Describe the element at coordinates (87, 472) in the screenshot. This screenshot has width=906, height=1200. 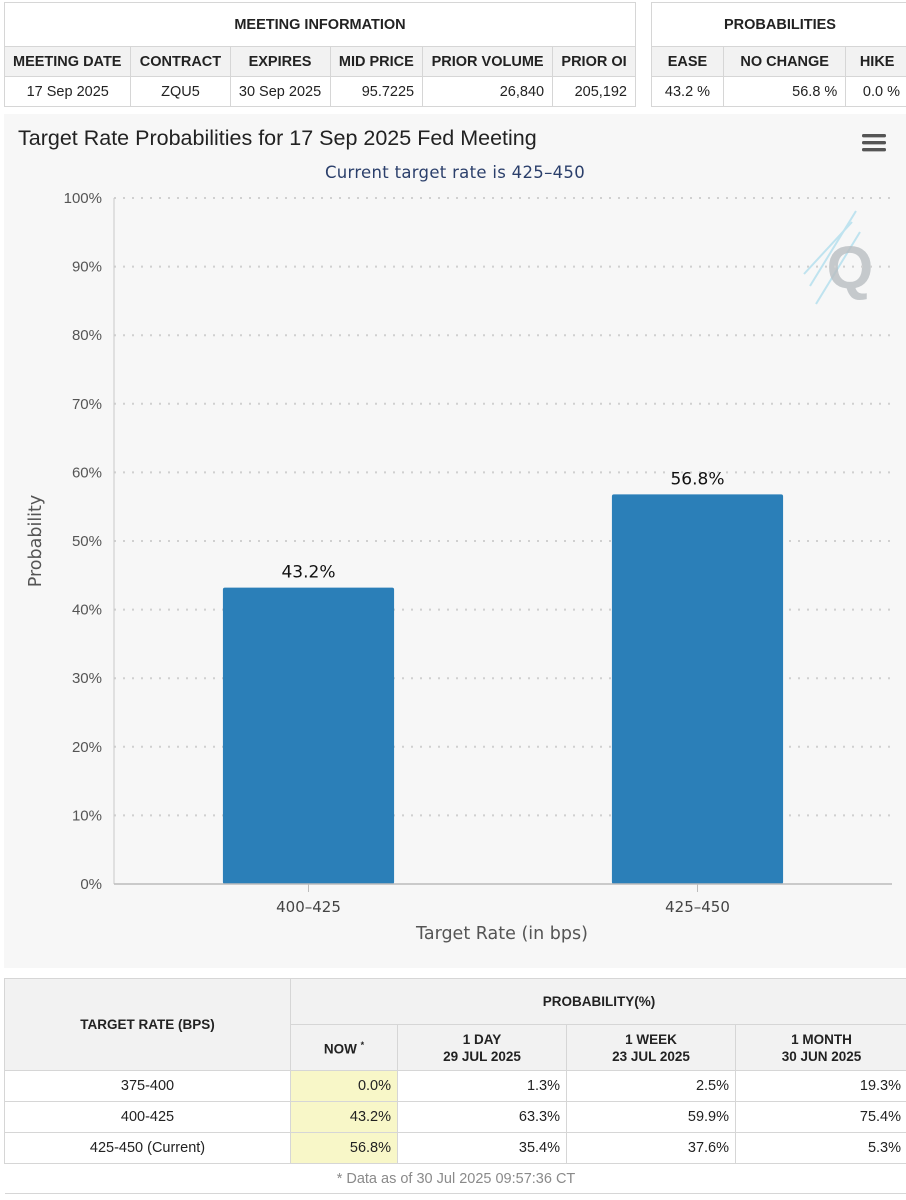
I see `y-tick-label: 60%` at that location.